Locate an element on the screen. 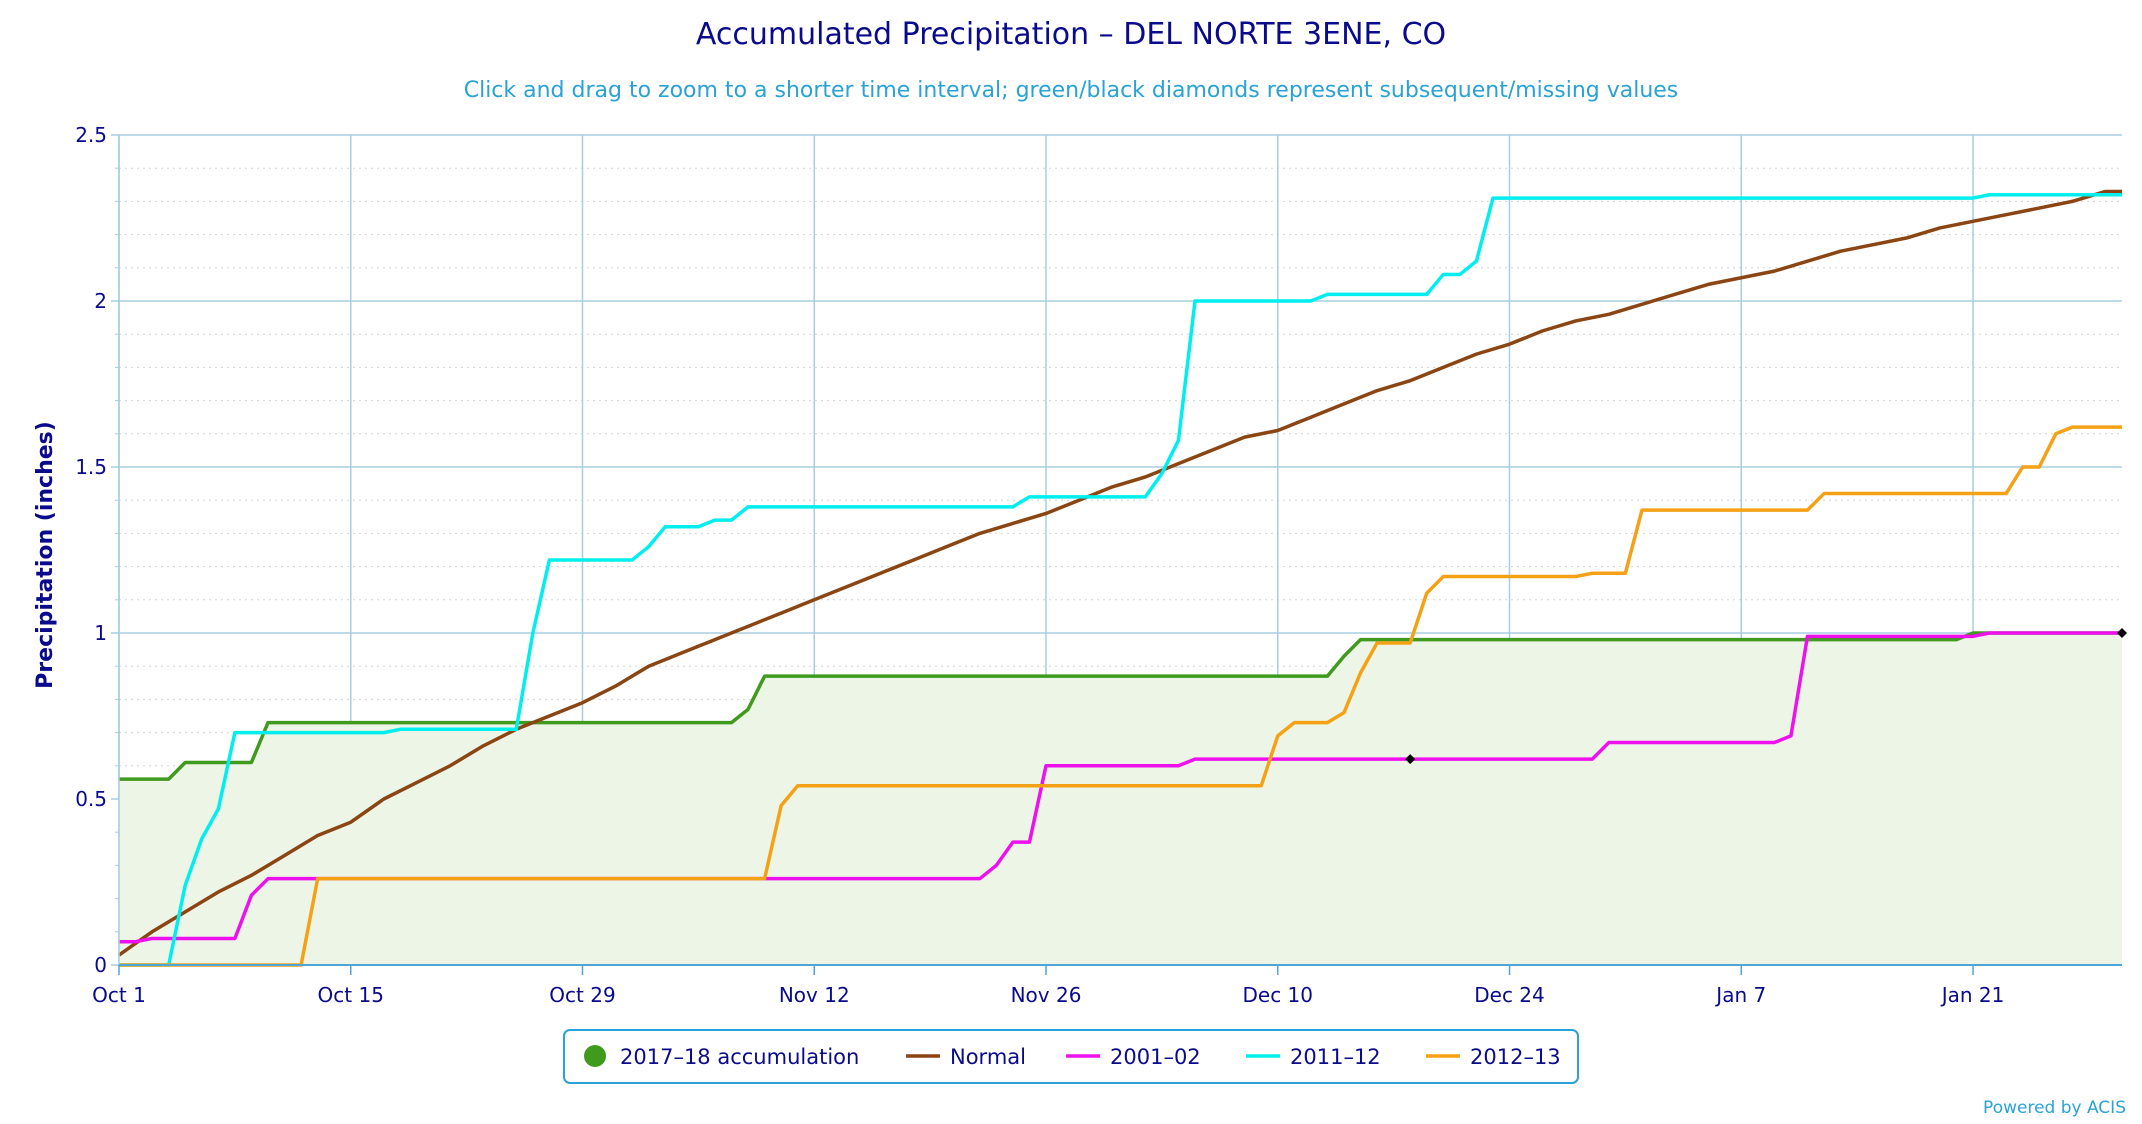 This screenshot has height=1124, width=2142. x-tick-label: Jan 7 is located at coordinates (1740, 995).